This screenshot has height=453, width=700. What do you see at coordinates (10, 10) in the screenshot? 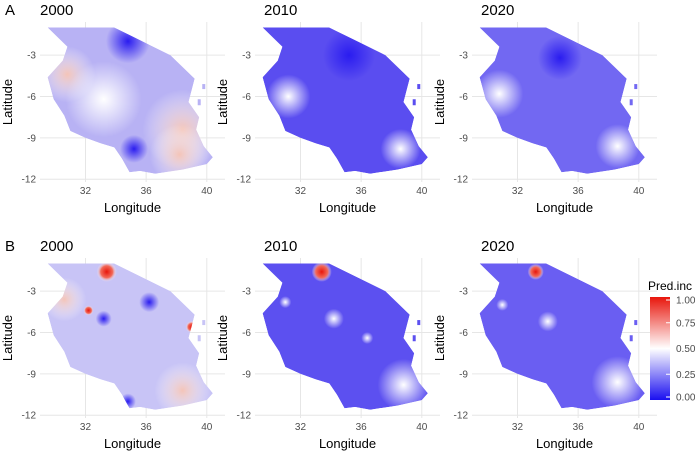
I see `row-label-a: A` at bounding box center [10, 10].